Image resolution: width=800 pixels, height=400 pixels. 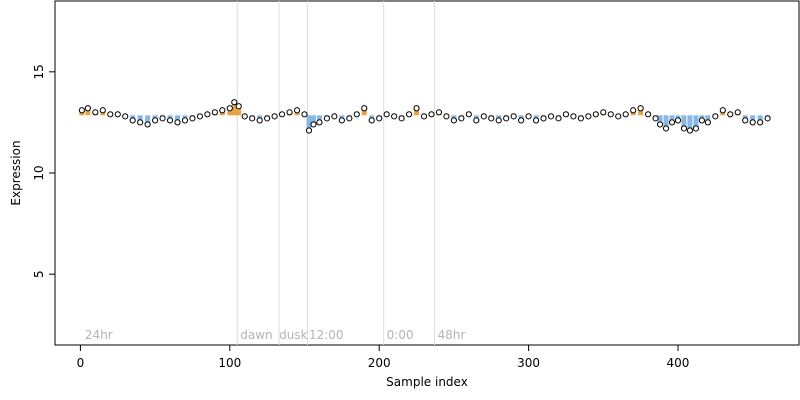 I want to click on annotation-label: dusk, so click(x=293, y=335).